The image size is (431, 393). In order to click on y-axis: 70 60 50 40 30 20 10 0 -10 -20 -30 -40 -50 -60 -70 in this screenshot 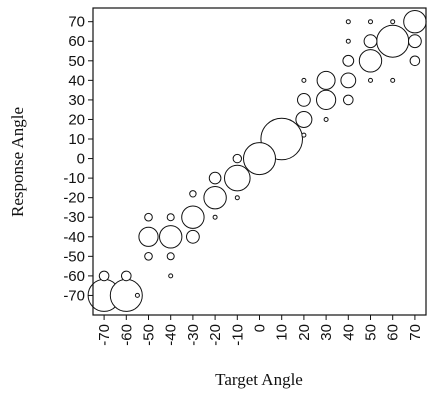, I will do `click(78, 159)`.